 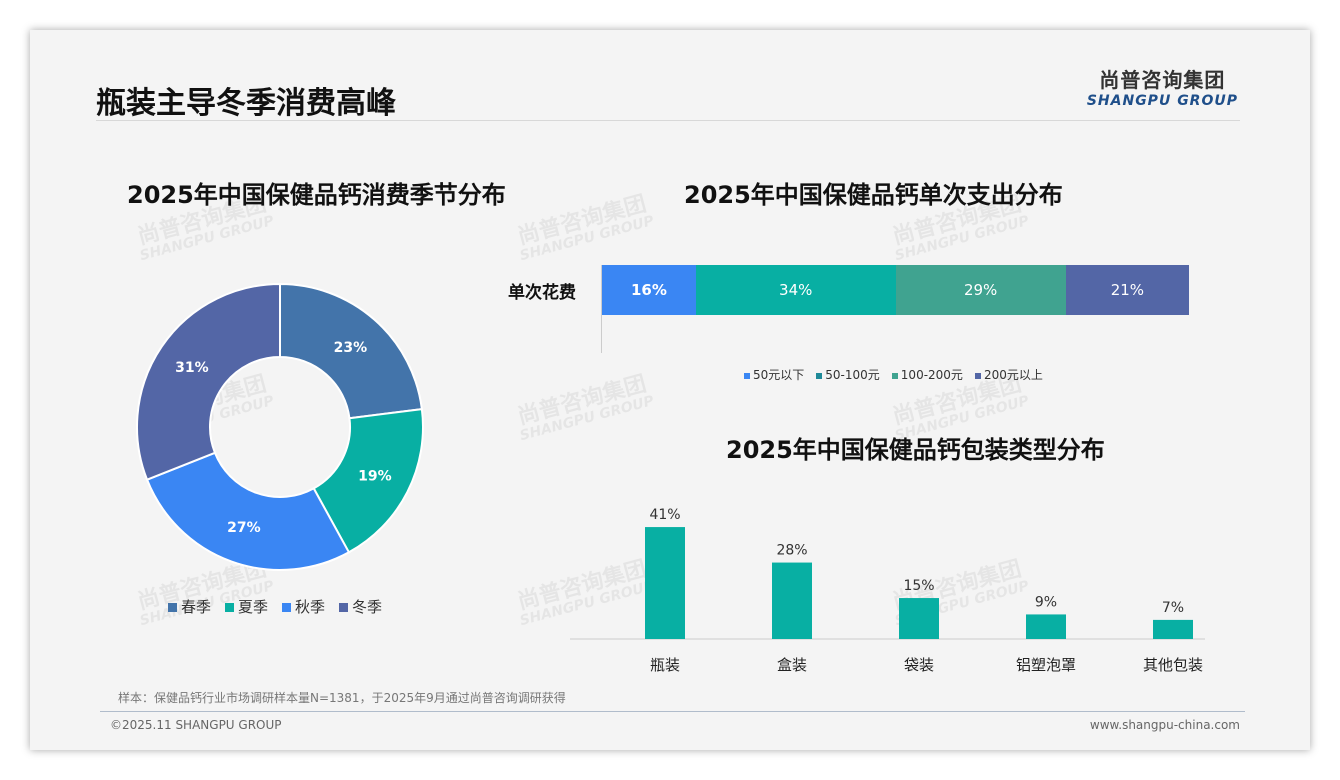 What do you see at coordinates (927, 374) in the screenshot?
I see `legend-item: 100-200元` at bounding box center [927, 374].